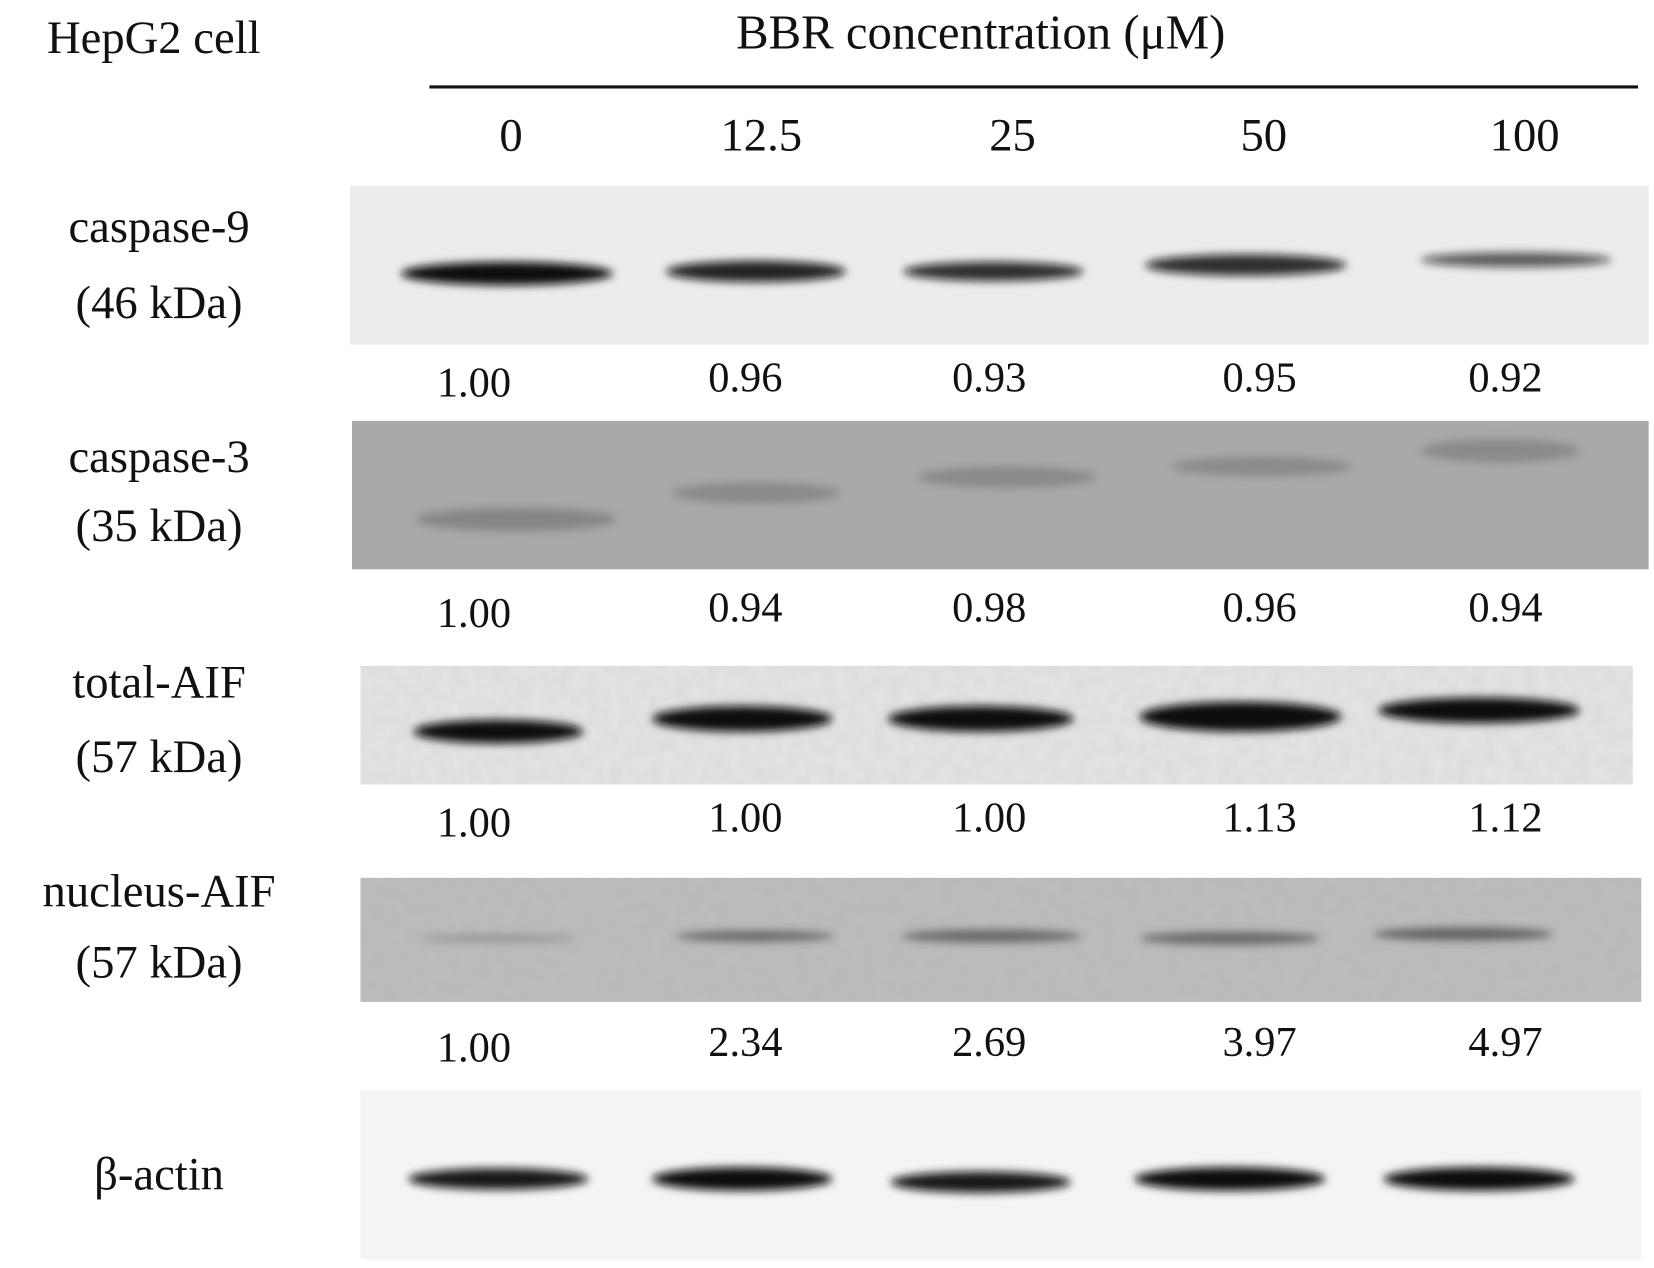  What do you see at coordinates (159, 526) in the screenshot?
I see `protein-label: (35 kDa)` at bounding box center [159, 526].